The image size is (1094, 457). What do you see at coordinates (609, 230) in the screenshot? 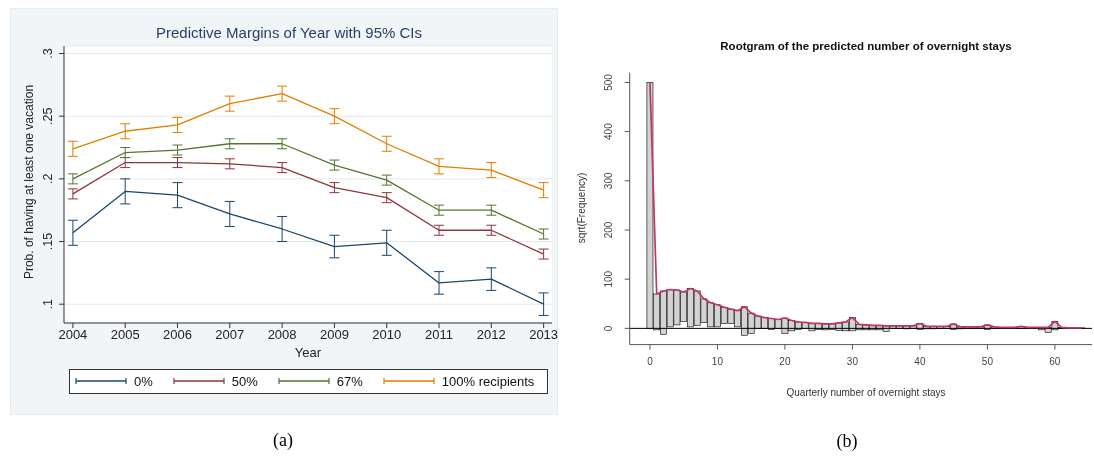
I see `y-tick-label: 200` at bounding box center [609, 230].